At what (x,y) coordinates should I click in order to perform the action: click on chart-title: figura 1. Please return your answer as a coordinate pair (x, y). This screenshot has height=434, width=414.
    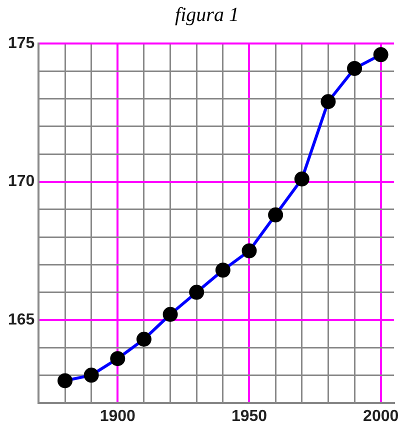
    Looking at the image, I should click on (207, 15).